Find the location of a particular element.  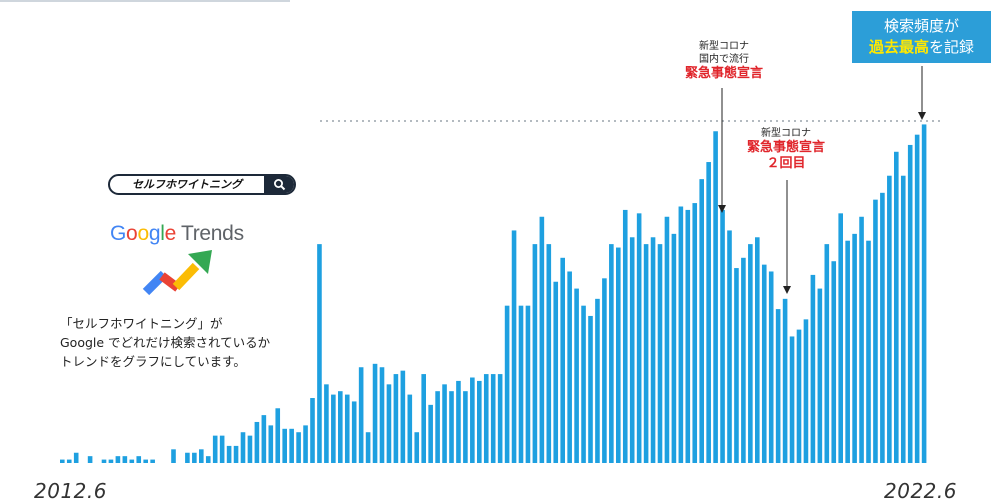

callout-highlight: 過去最高 is located at coordinates (898, 47).